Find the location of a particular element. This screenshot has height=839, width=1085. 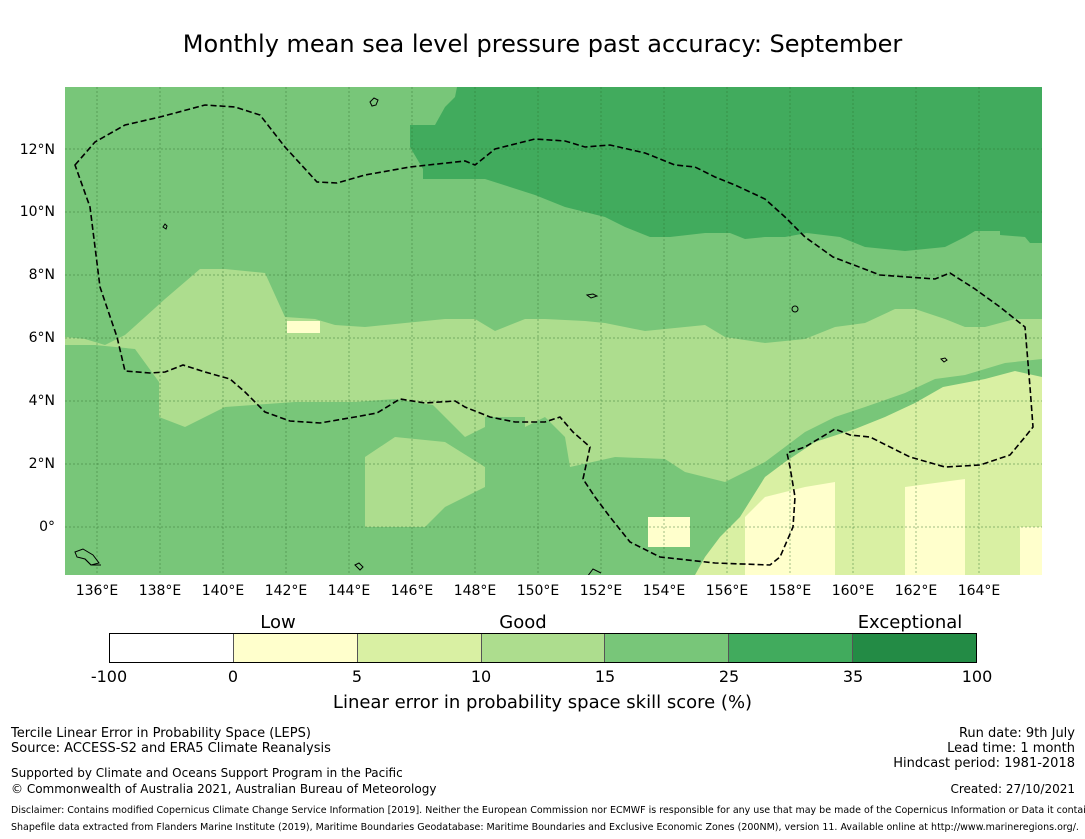

colorbar-tick: 15 is located at coordinates (605, 676).